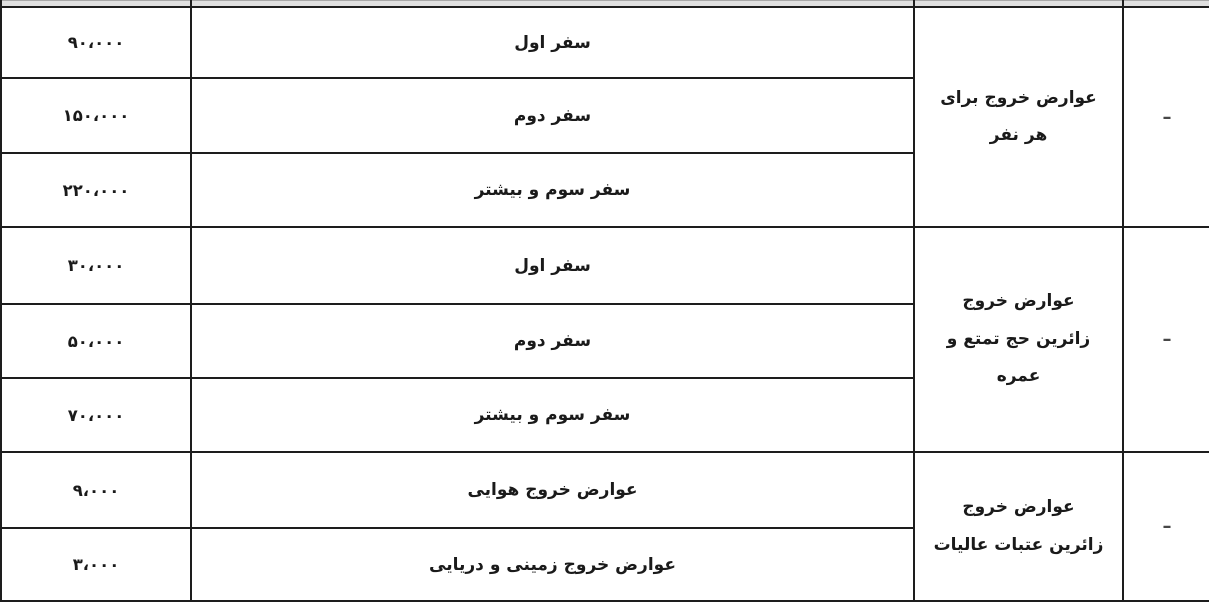 This screenshot has height=605, width=1209. What do you see at coordinates (1018, 526) in the screenshot?
I see `category-cell: عوارض خروج زائرین عتبات عالیات` at bounding box center [1018, 526].